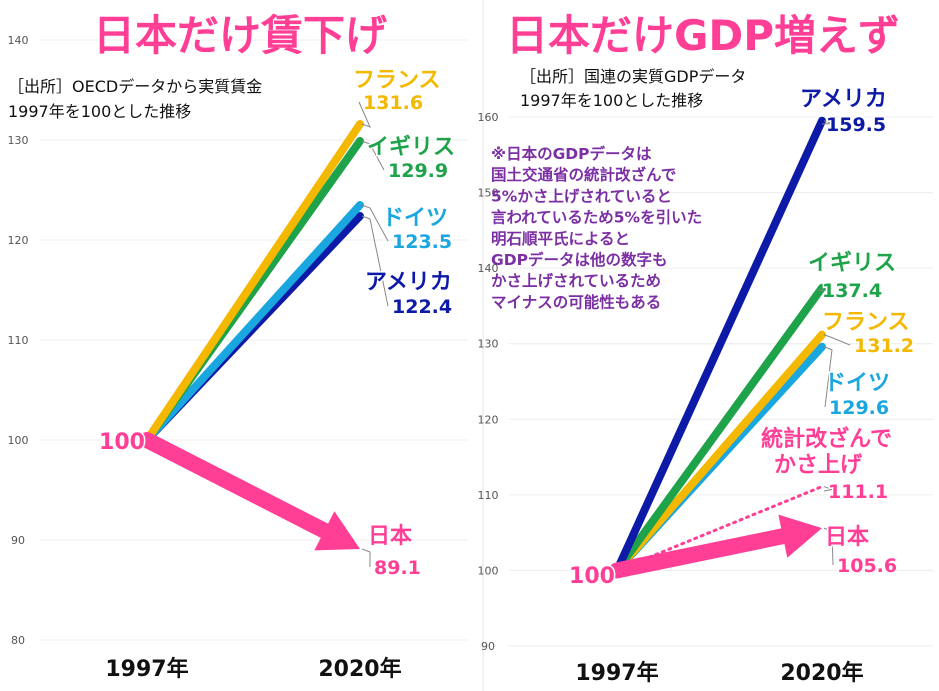 Image resolution: width=939 pixels, height=691 pixels. What do you see at coordinates (583, 174) in the screenshot?
I see `gdp-caveat-note: 国土交通省の統計改ざんで` at bounding box center [583, 174].